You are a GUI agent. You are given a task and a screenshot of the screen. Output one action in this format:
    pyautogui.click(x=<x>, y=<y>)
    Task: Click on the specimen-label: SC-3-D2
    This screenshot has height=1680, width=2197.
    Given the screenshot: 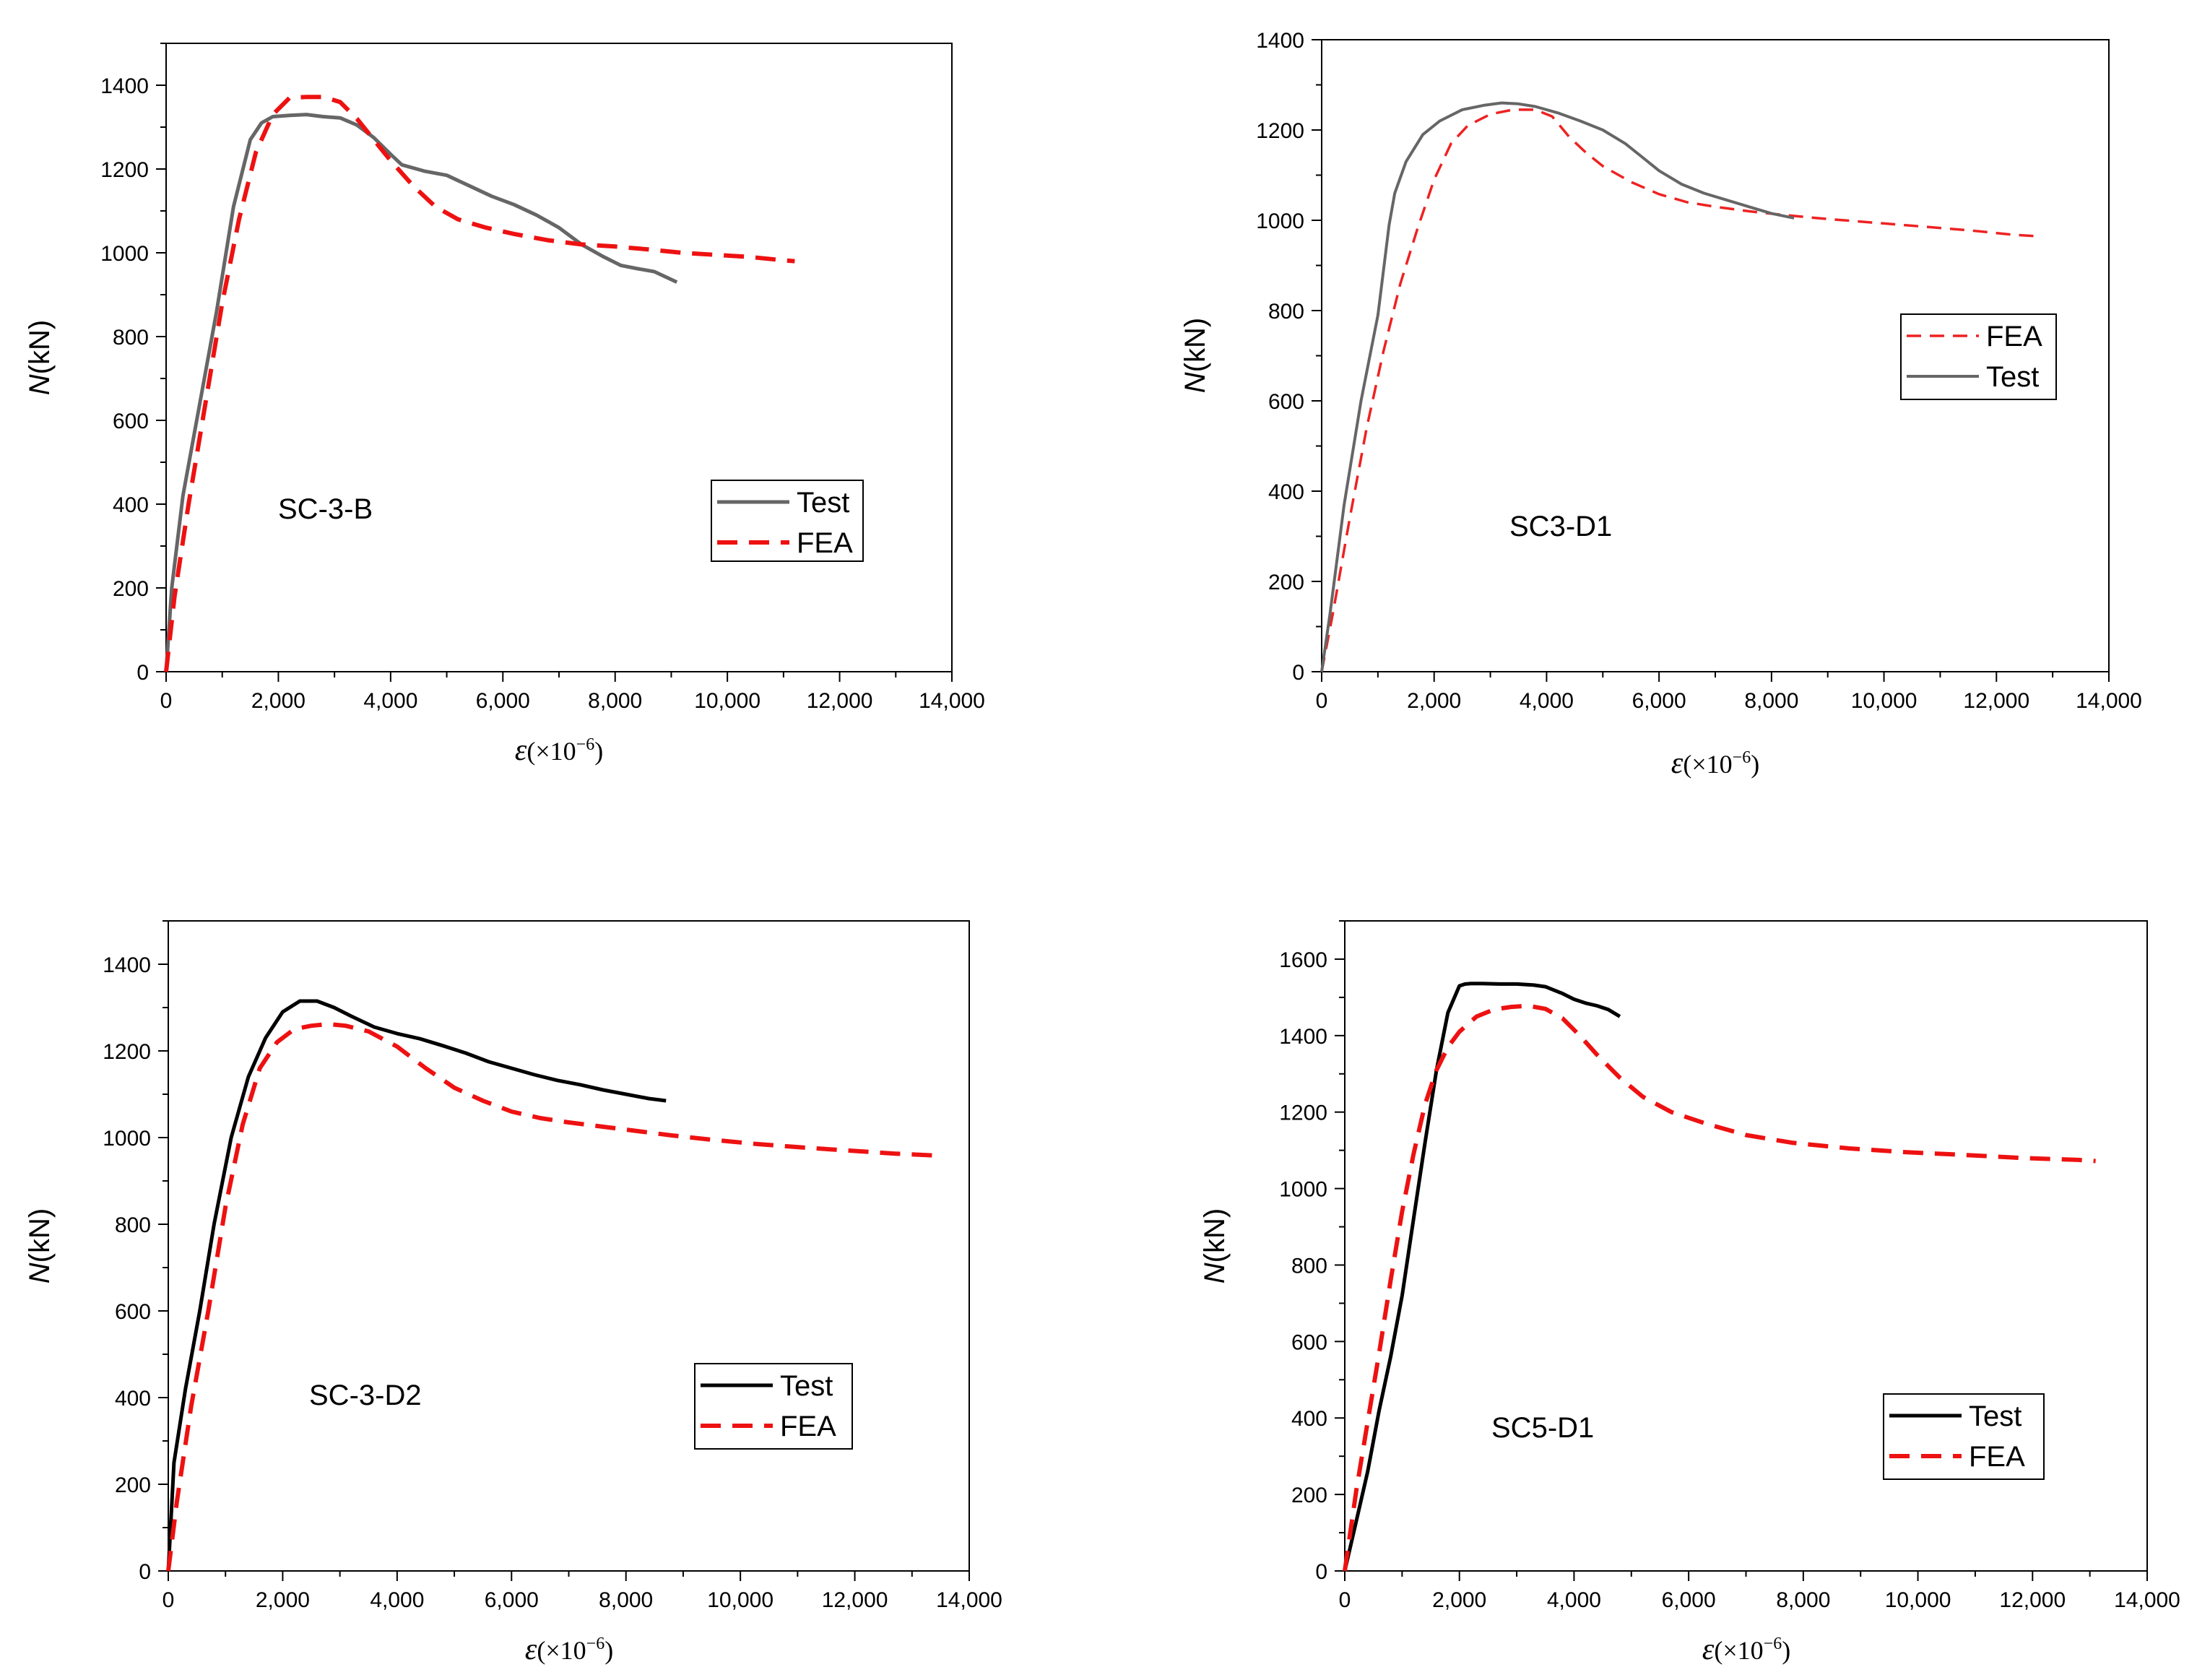 What is the action you would take?
    pyautogui.click(x=365, y=1395)
    